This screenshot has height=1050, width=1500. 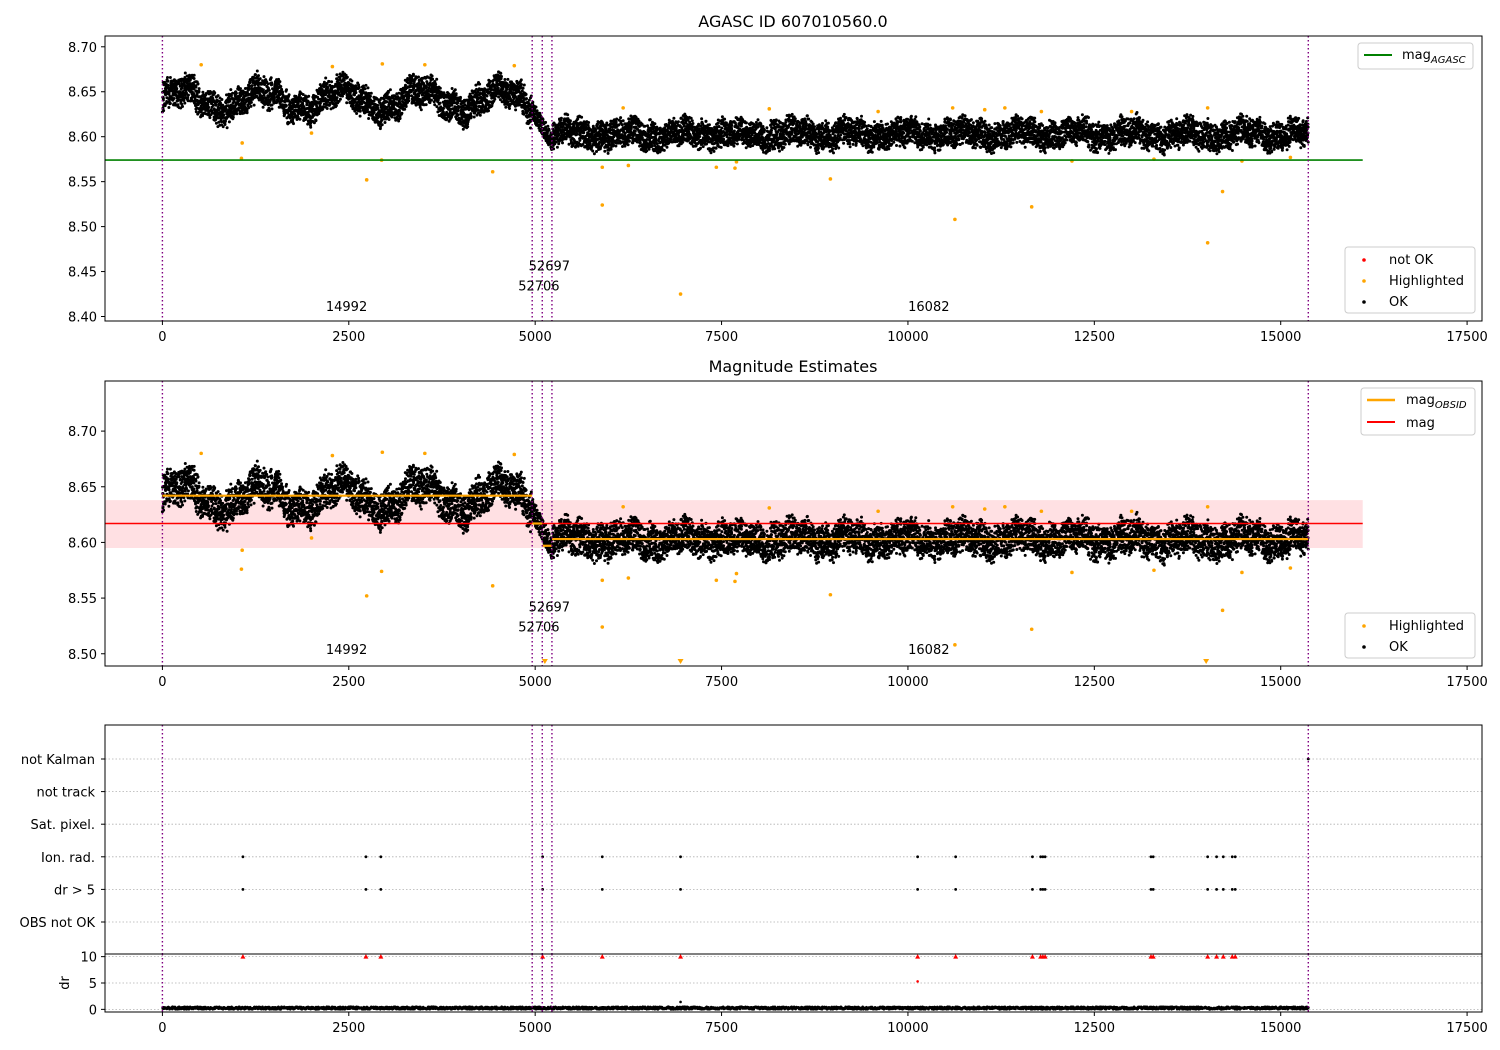 What do you see at coordinates (792, 21) in the screenshot?
I see `agasc-chart-title: AGASC ID 607010560.0` at bounding box center [792, 21].